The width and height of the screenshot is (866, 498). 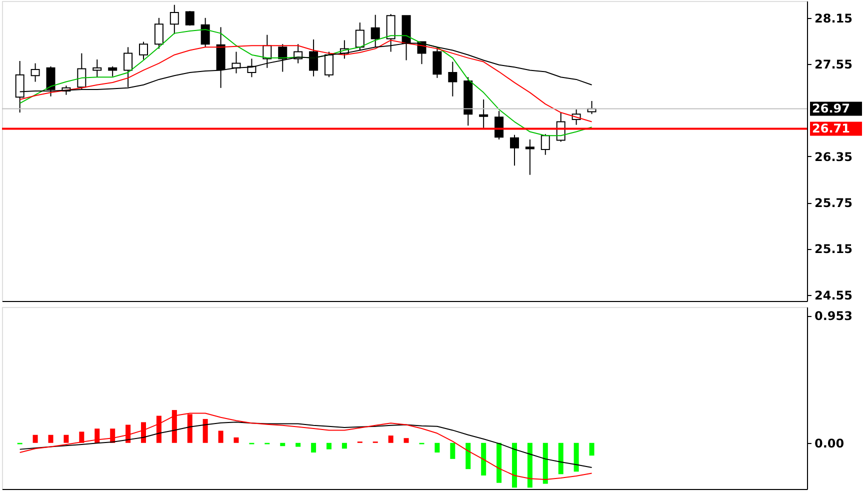 I want to click on y-tick-label: 0.00, so click(x=829, y=443).